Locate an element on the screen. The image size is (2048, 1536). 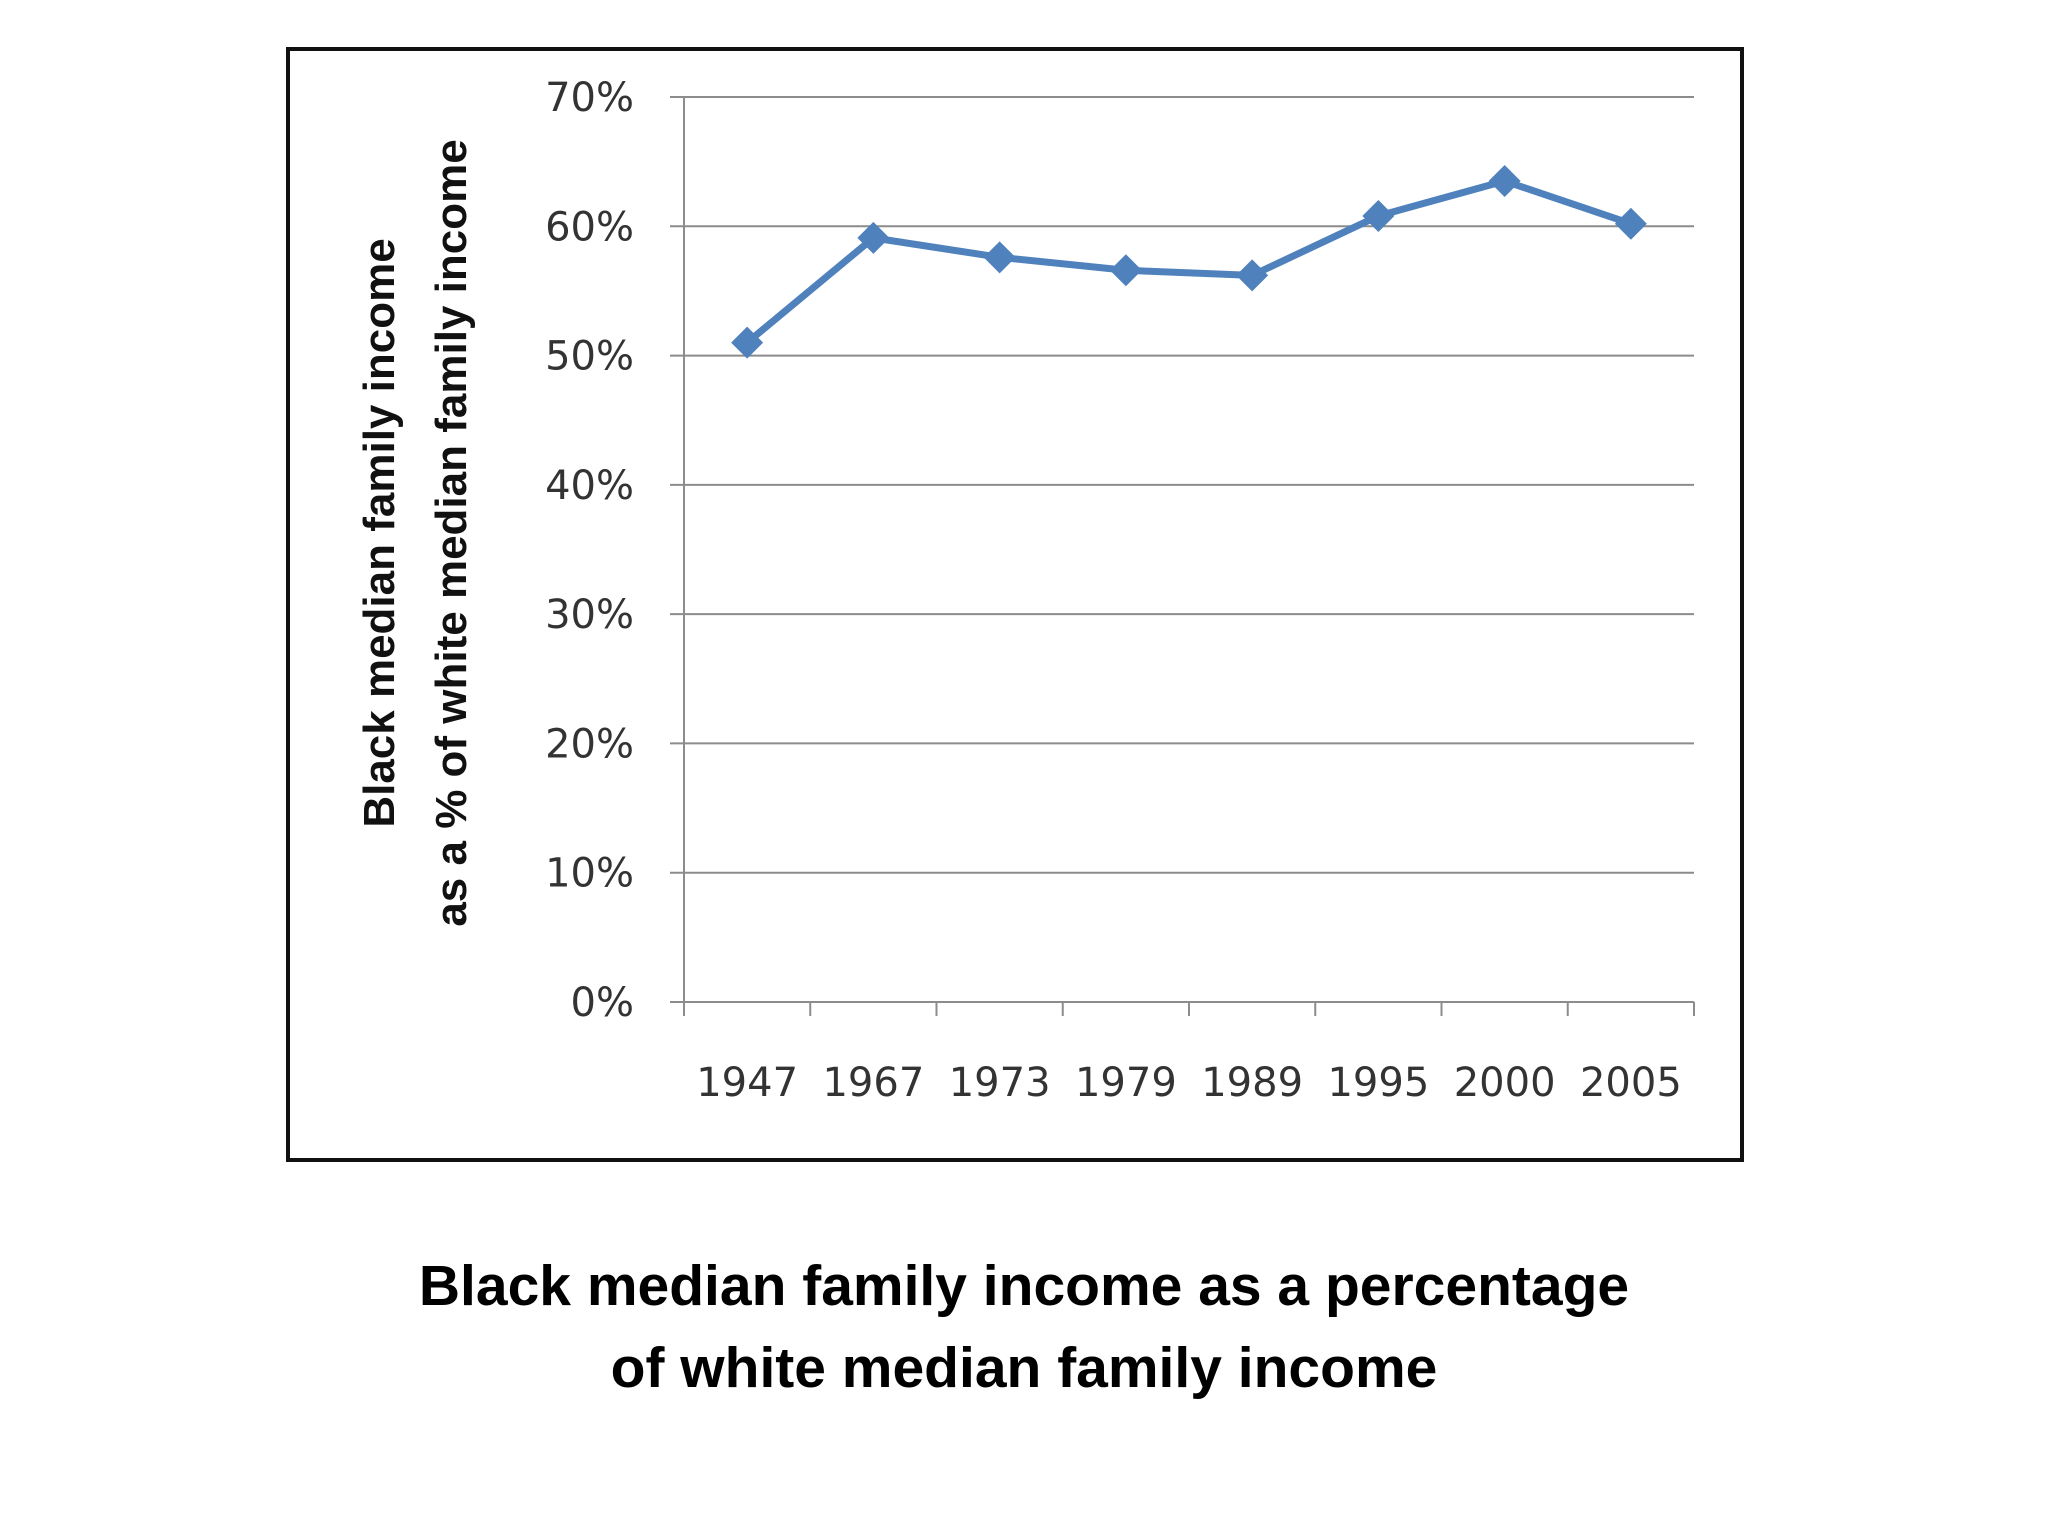
y-tick-labels: 0% 10% 20% 30% 40% 50% 60% 70% is located at coordinates (589, 550).